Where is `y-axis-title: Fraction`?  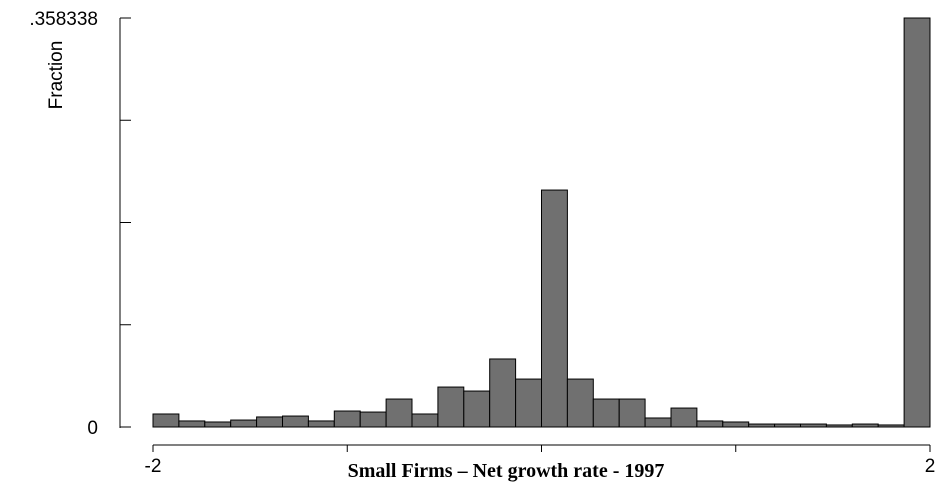 y-axis-title: Fraction is located at coordinates (56, 75).